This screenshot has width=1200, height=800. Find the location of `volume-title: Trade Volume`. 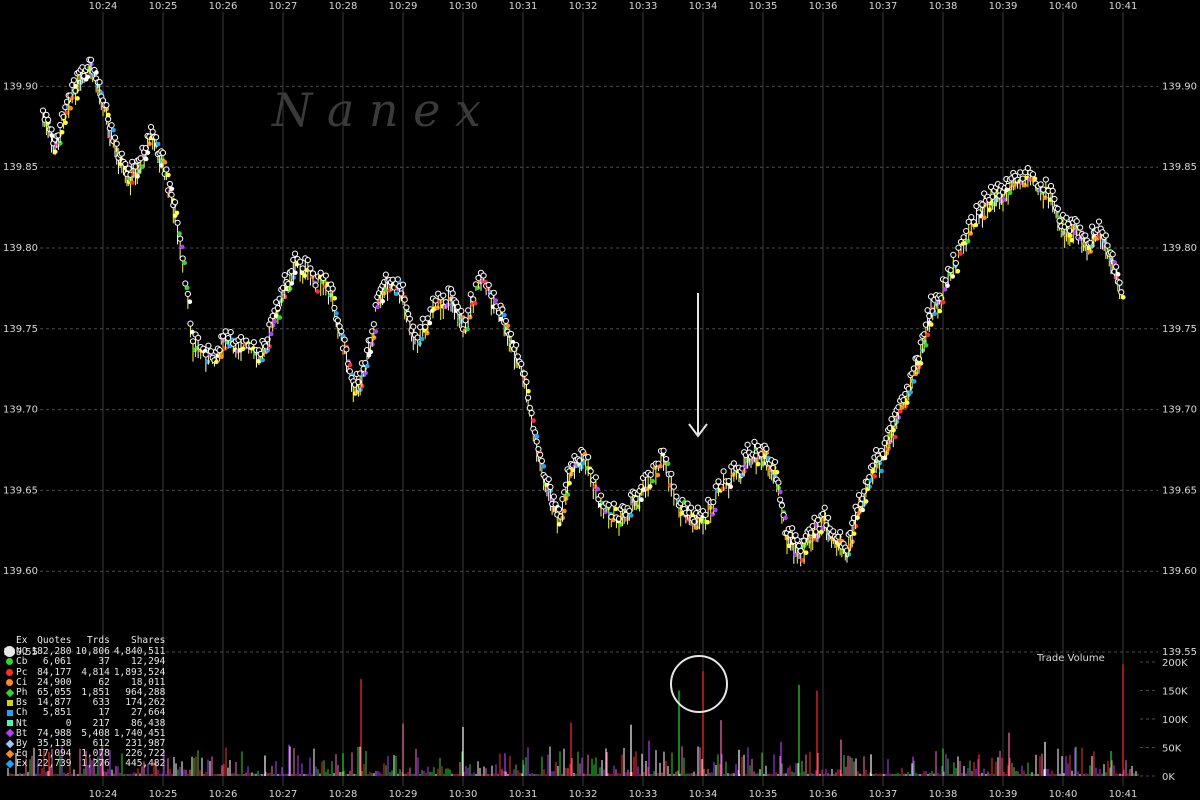

volume-title: Trade Volume is located at coordinates (1070, 658).